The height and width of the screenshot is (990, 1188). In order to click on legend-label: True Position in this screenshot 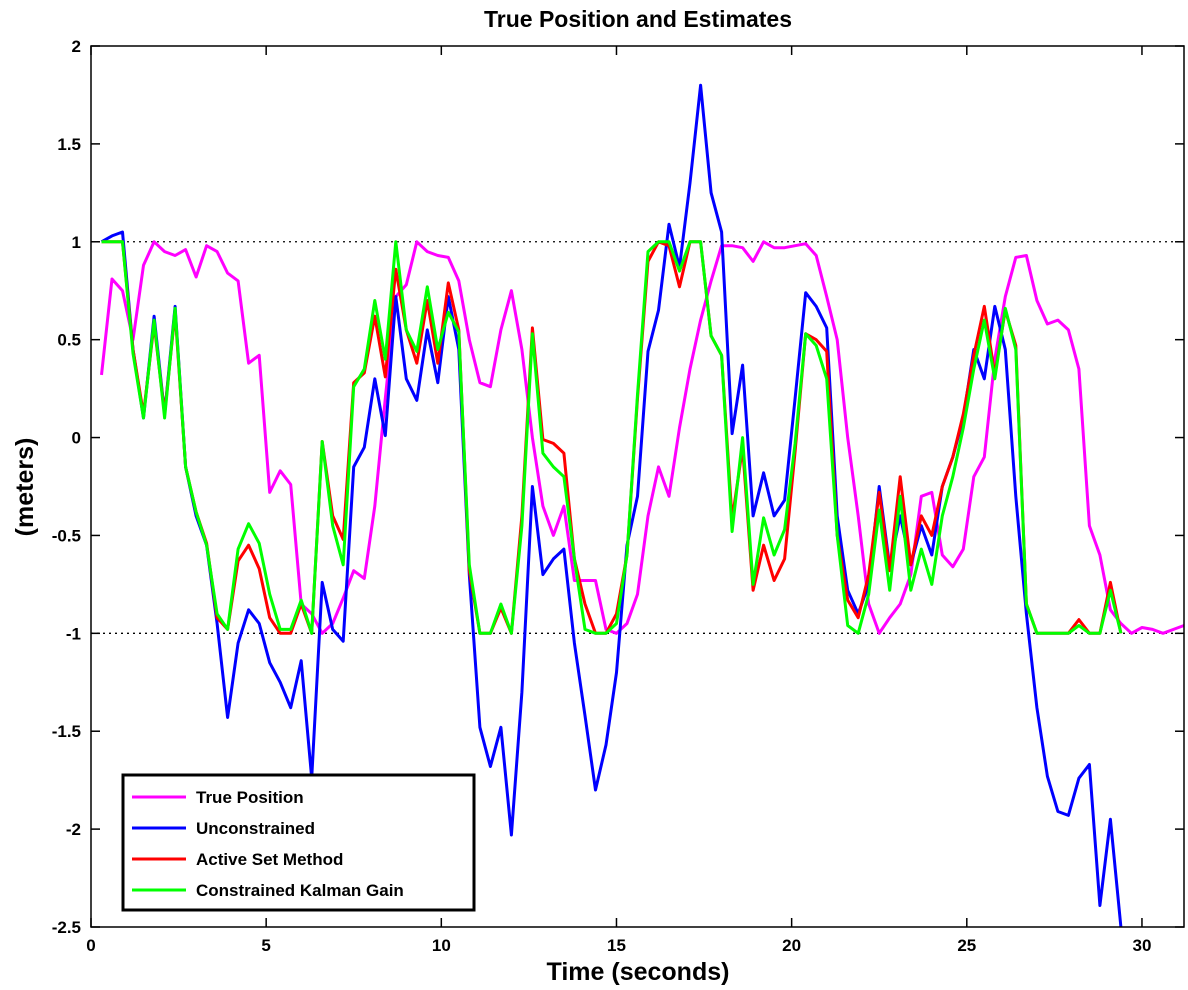, I will do `click(250, 797)`.